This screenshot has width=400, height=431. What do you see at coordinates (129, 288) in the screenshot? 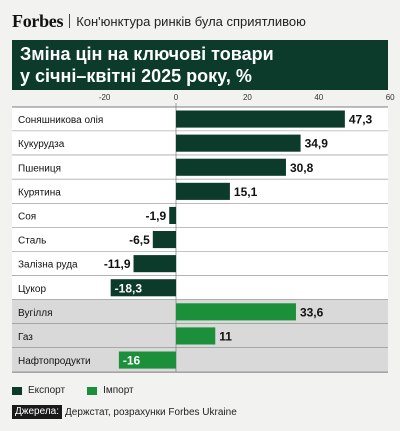
I see `data-label: -18,3` at bounding box center [129, 288].